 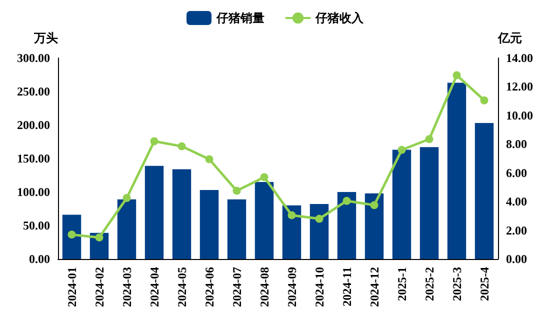 What do you see at coordinates (36, 225) in the screenshot?
I see `y-tick-label: 50.00` at bounding box center [36, 225].